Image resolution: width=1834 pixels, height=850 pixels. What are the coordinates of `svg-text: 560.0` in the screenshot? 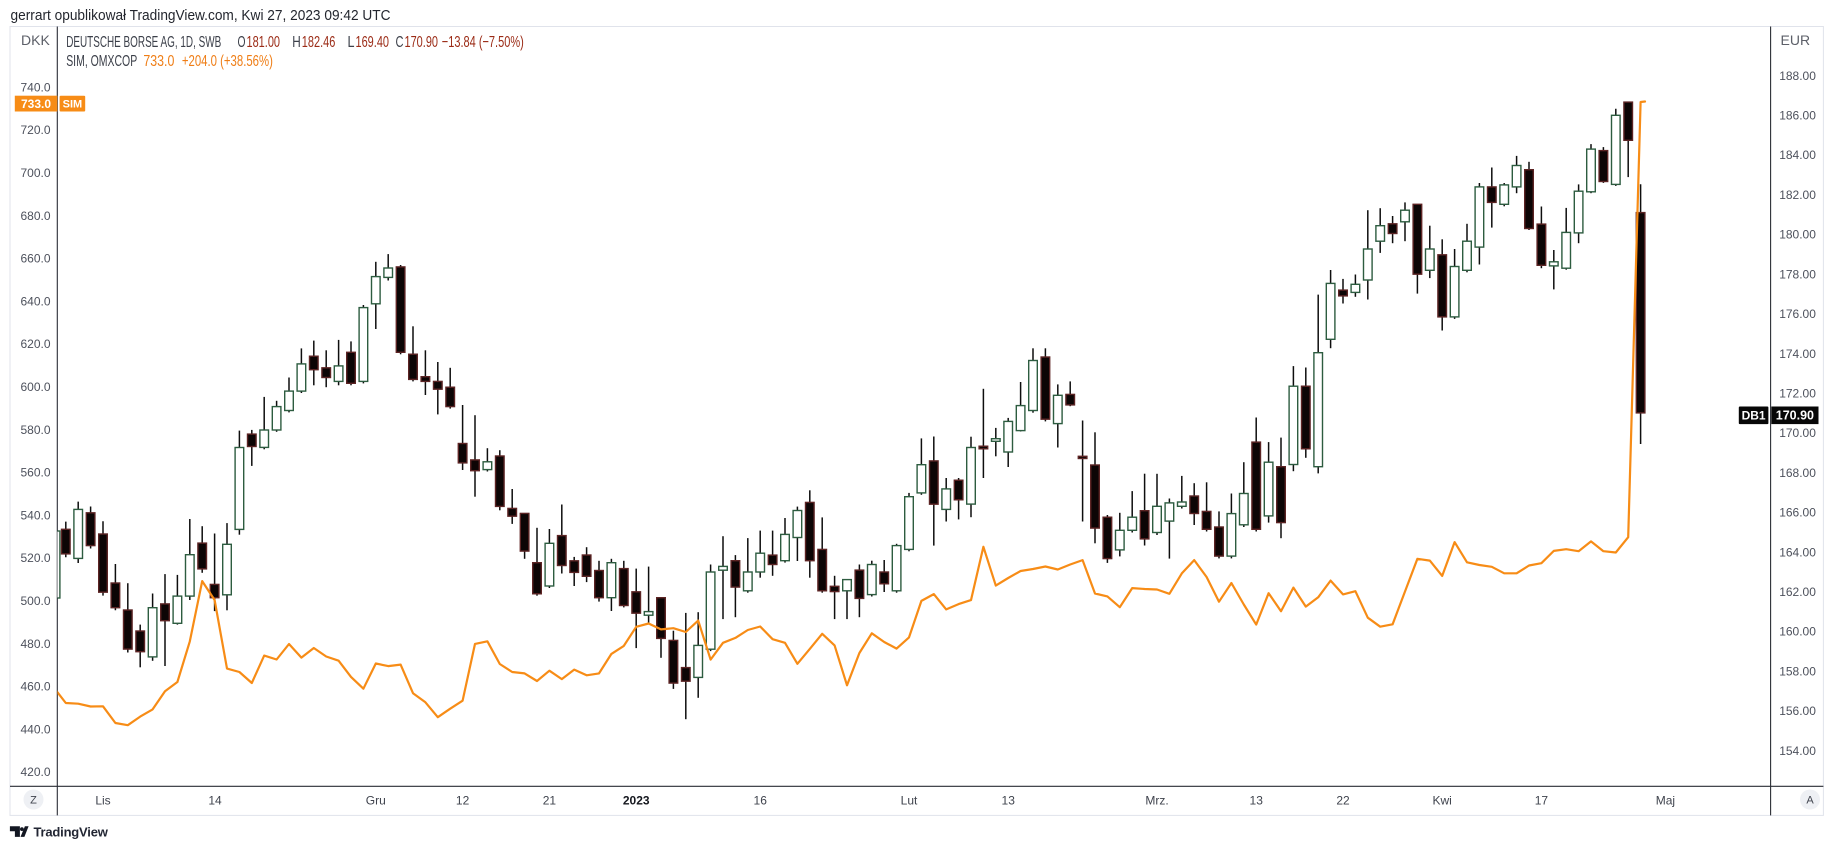 It's located at (35, 473).